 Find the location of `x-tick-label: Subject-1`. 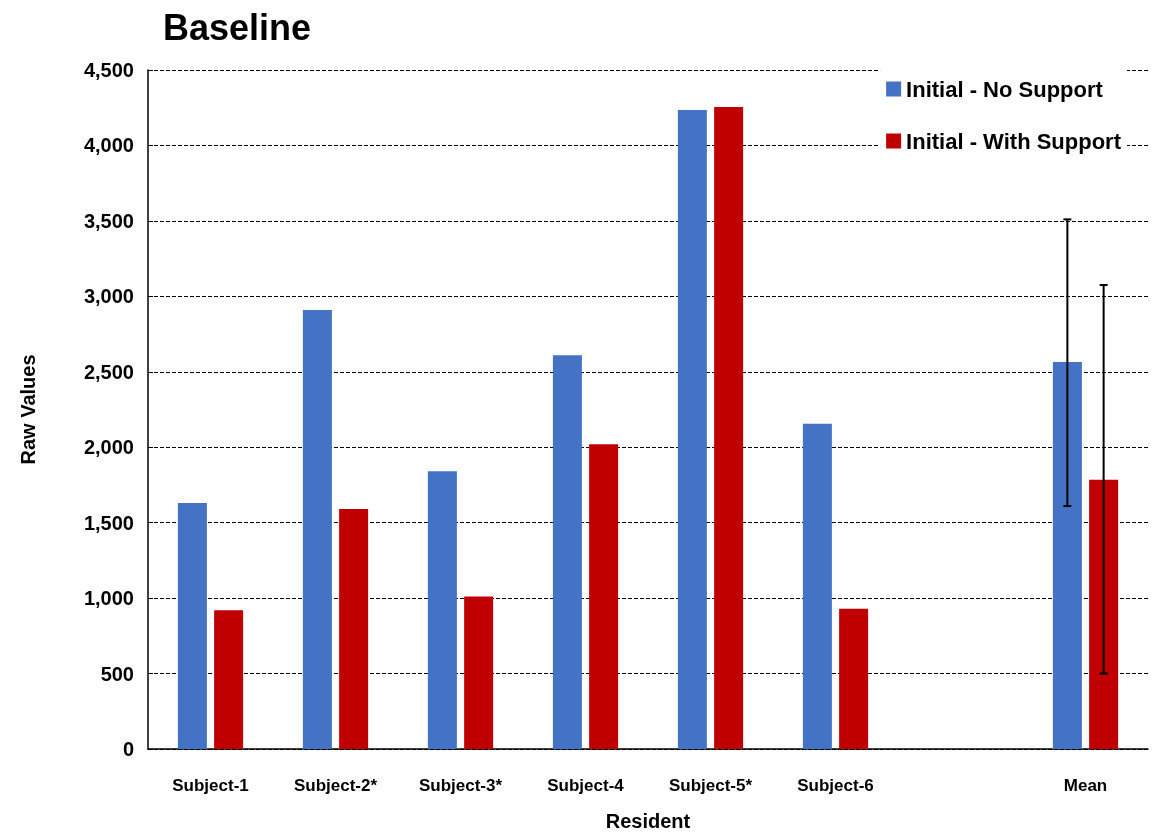

x-tick-label: Subject-1 is located at coordinates (210, 785).